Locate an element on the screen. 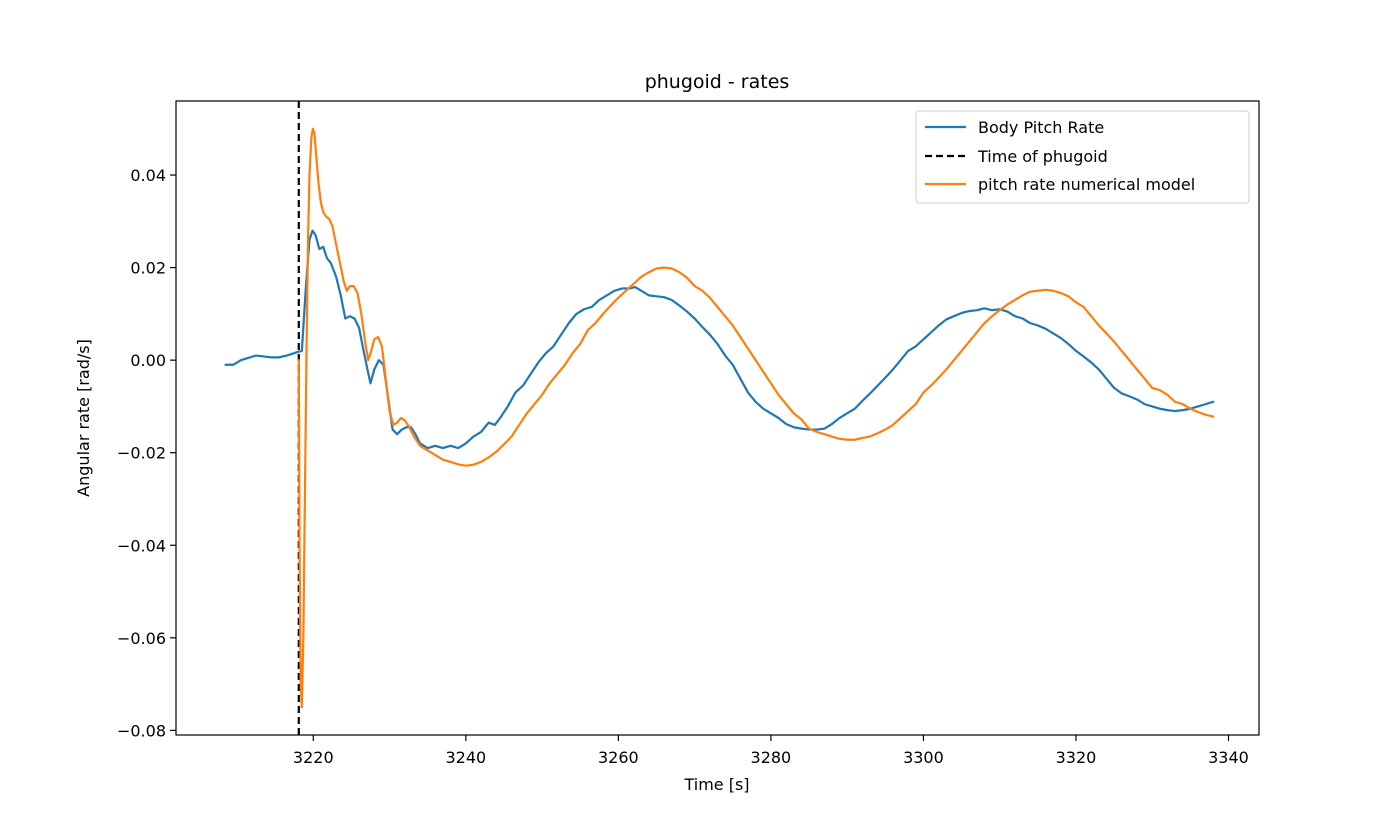 The image size is (1400, 840). legend-label-body-pitch-rate: Body Pitch Rate is located at coordinates (1041, 127).